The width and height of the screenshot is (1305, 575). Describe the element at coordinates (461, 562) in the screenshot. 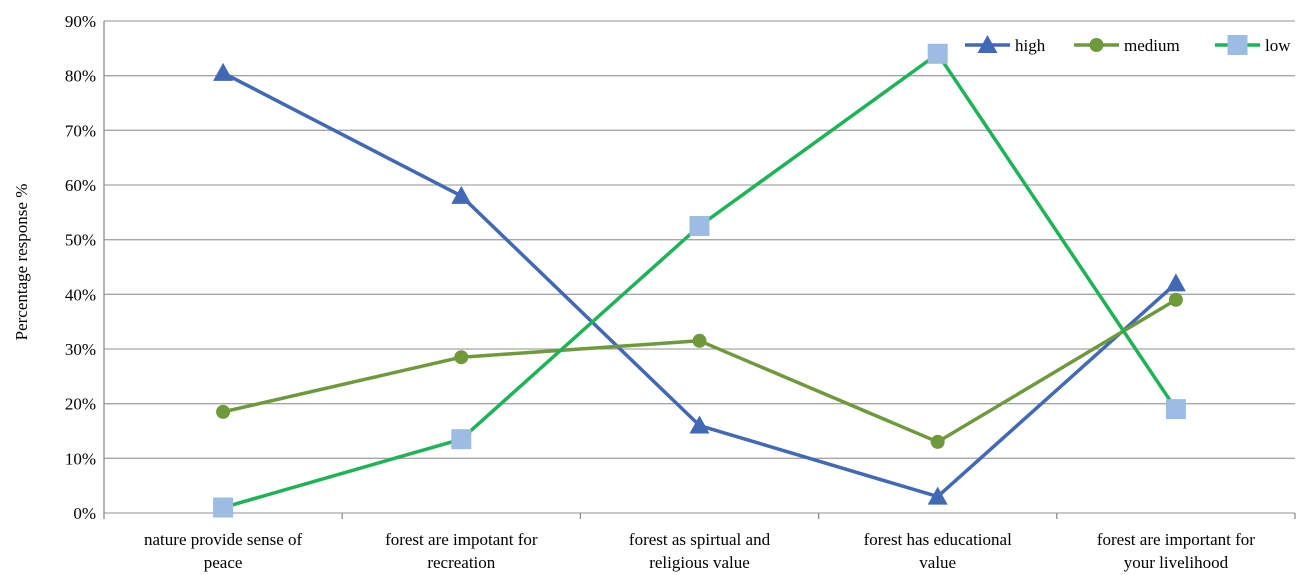

I see `x-category-label: recreation` at that location.